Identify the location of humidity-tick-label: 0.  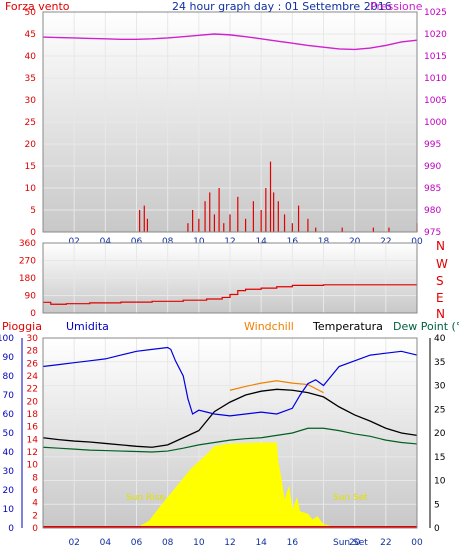
(11, 529).